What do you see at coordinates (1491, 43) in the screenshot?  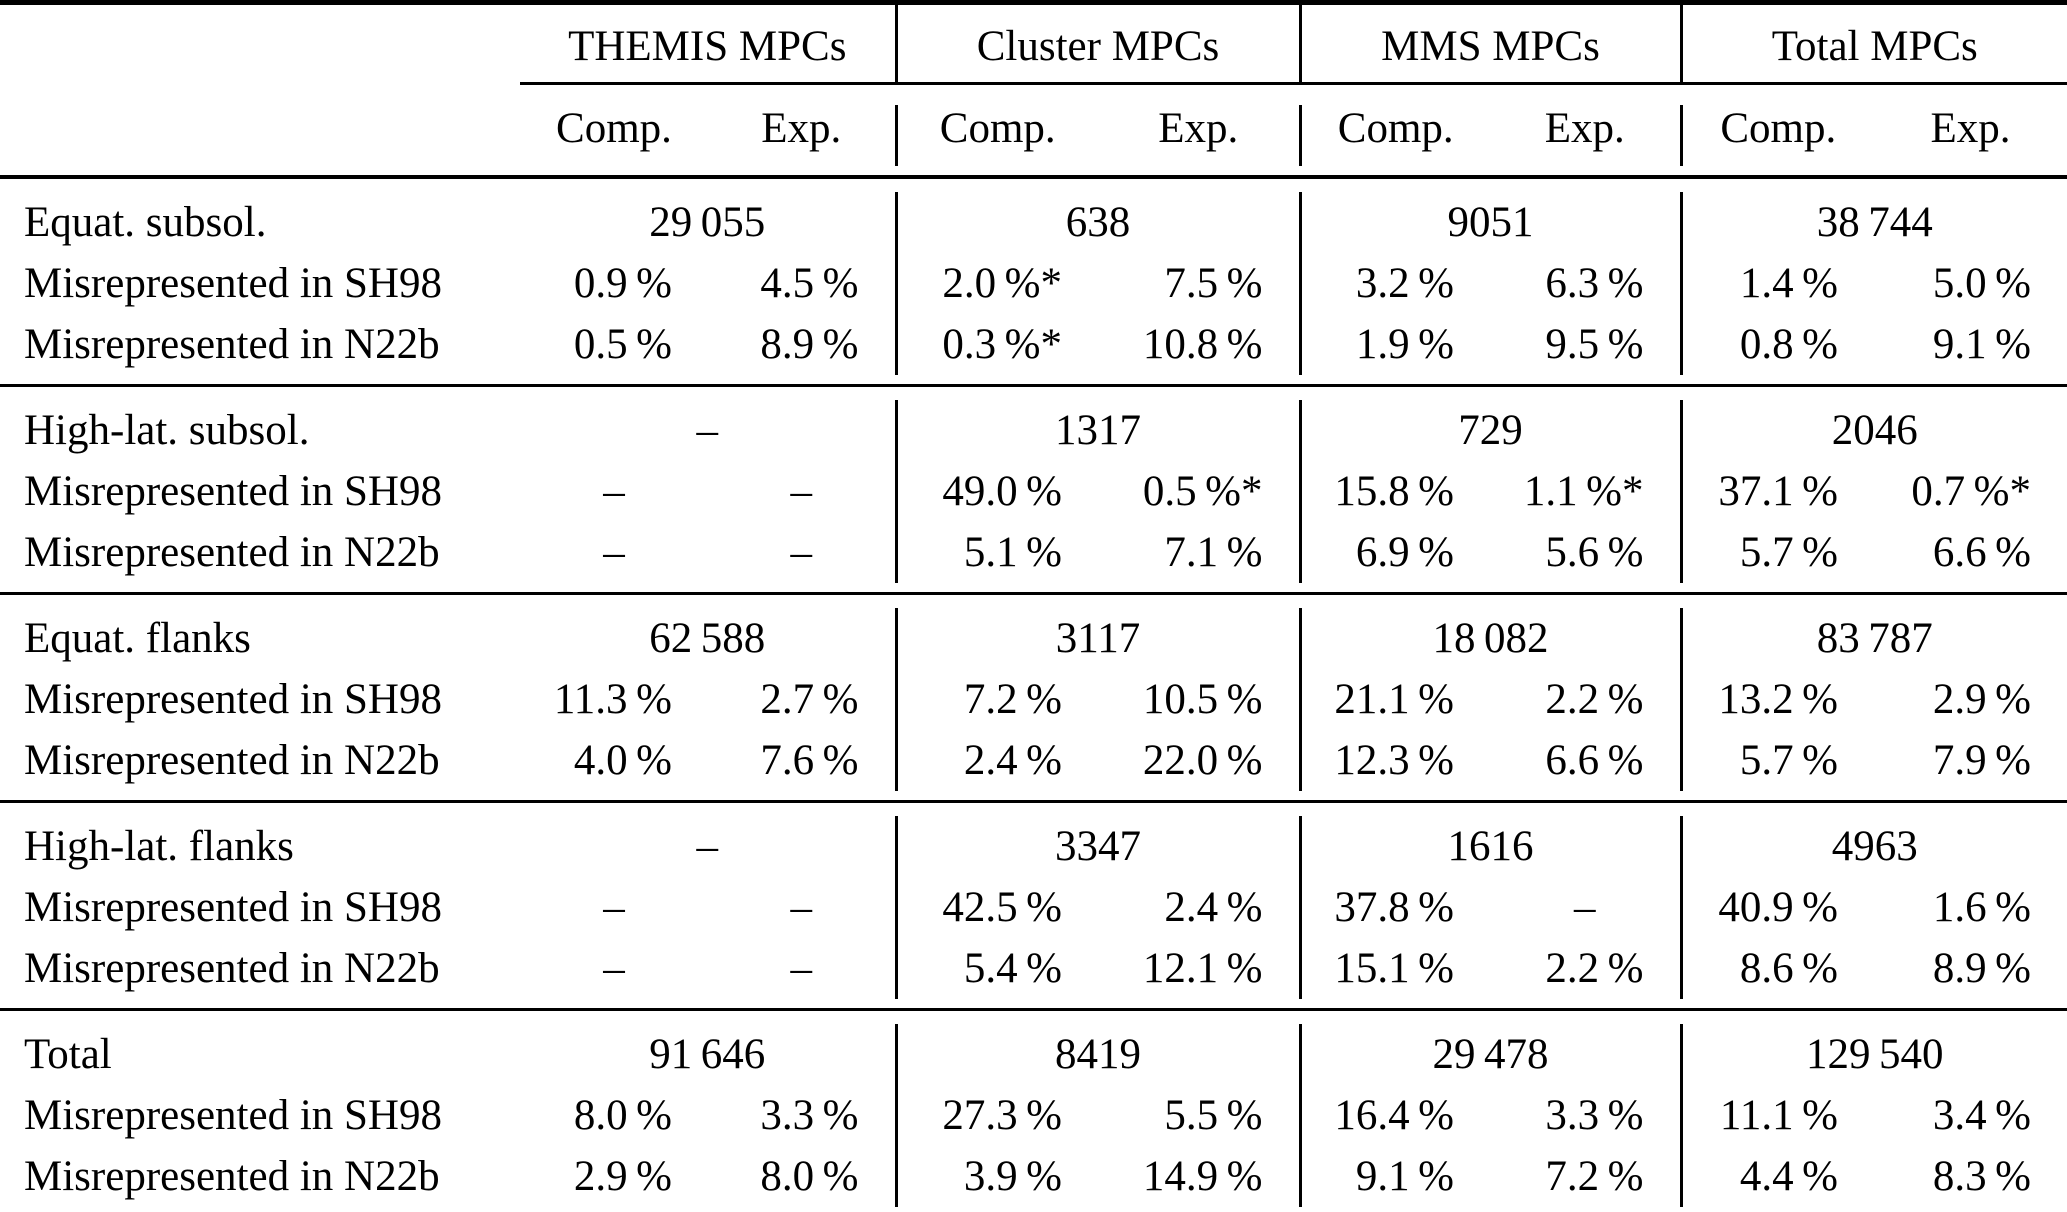 I see `group-header-mms: MMS MPCs` at bounding box center [1491, 43].